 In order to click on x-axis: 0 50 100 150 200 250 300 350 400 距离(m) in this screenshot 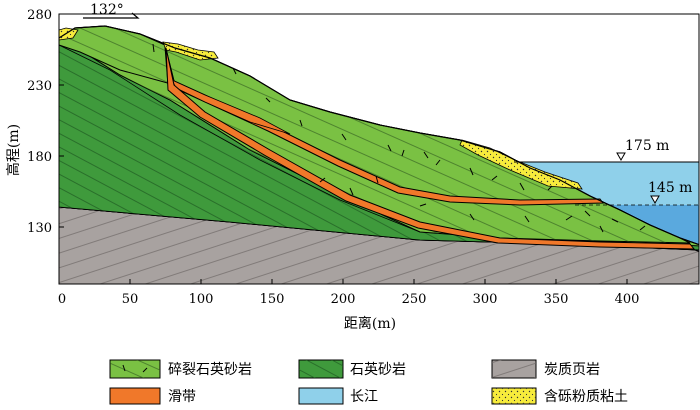, I will do `click(349, 305)`.